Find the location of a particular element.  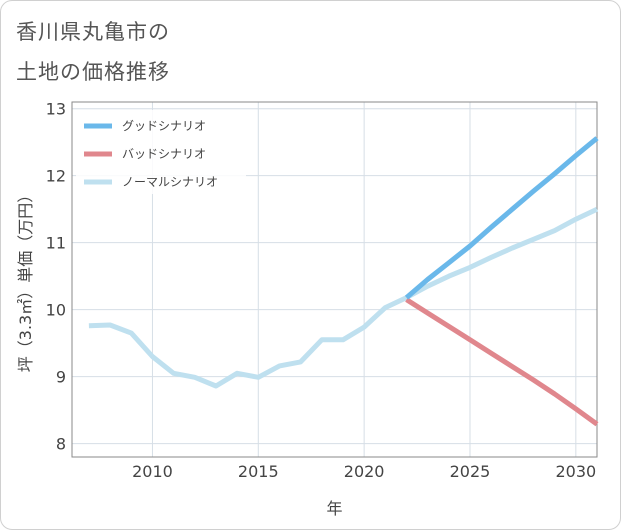

chart-title-line-2: 土地の価格推移 is located at coordinates (93, 72).